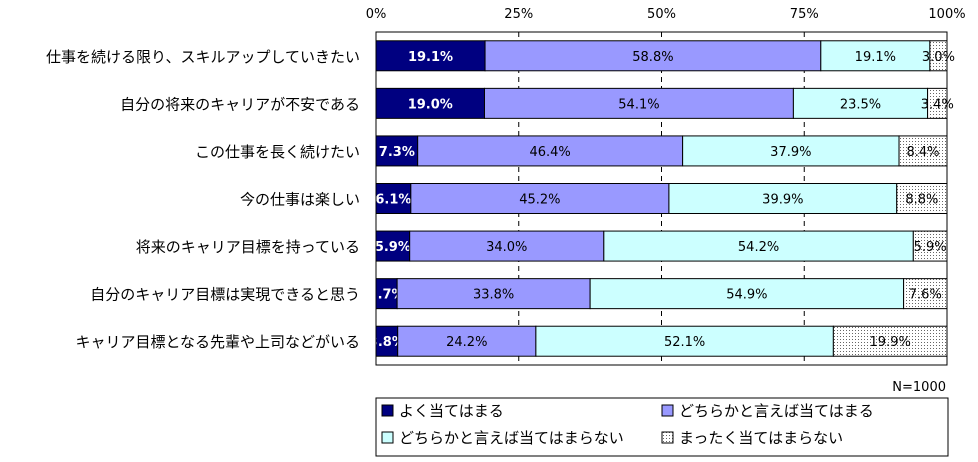 The image size is (978, 462). I want to click on data-label: 6.1%, so click(393, 200).